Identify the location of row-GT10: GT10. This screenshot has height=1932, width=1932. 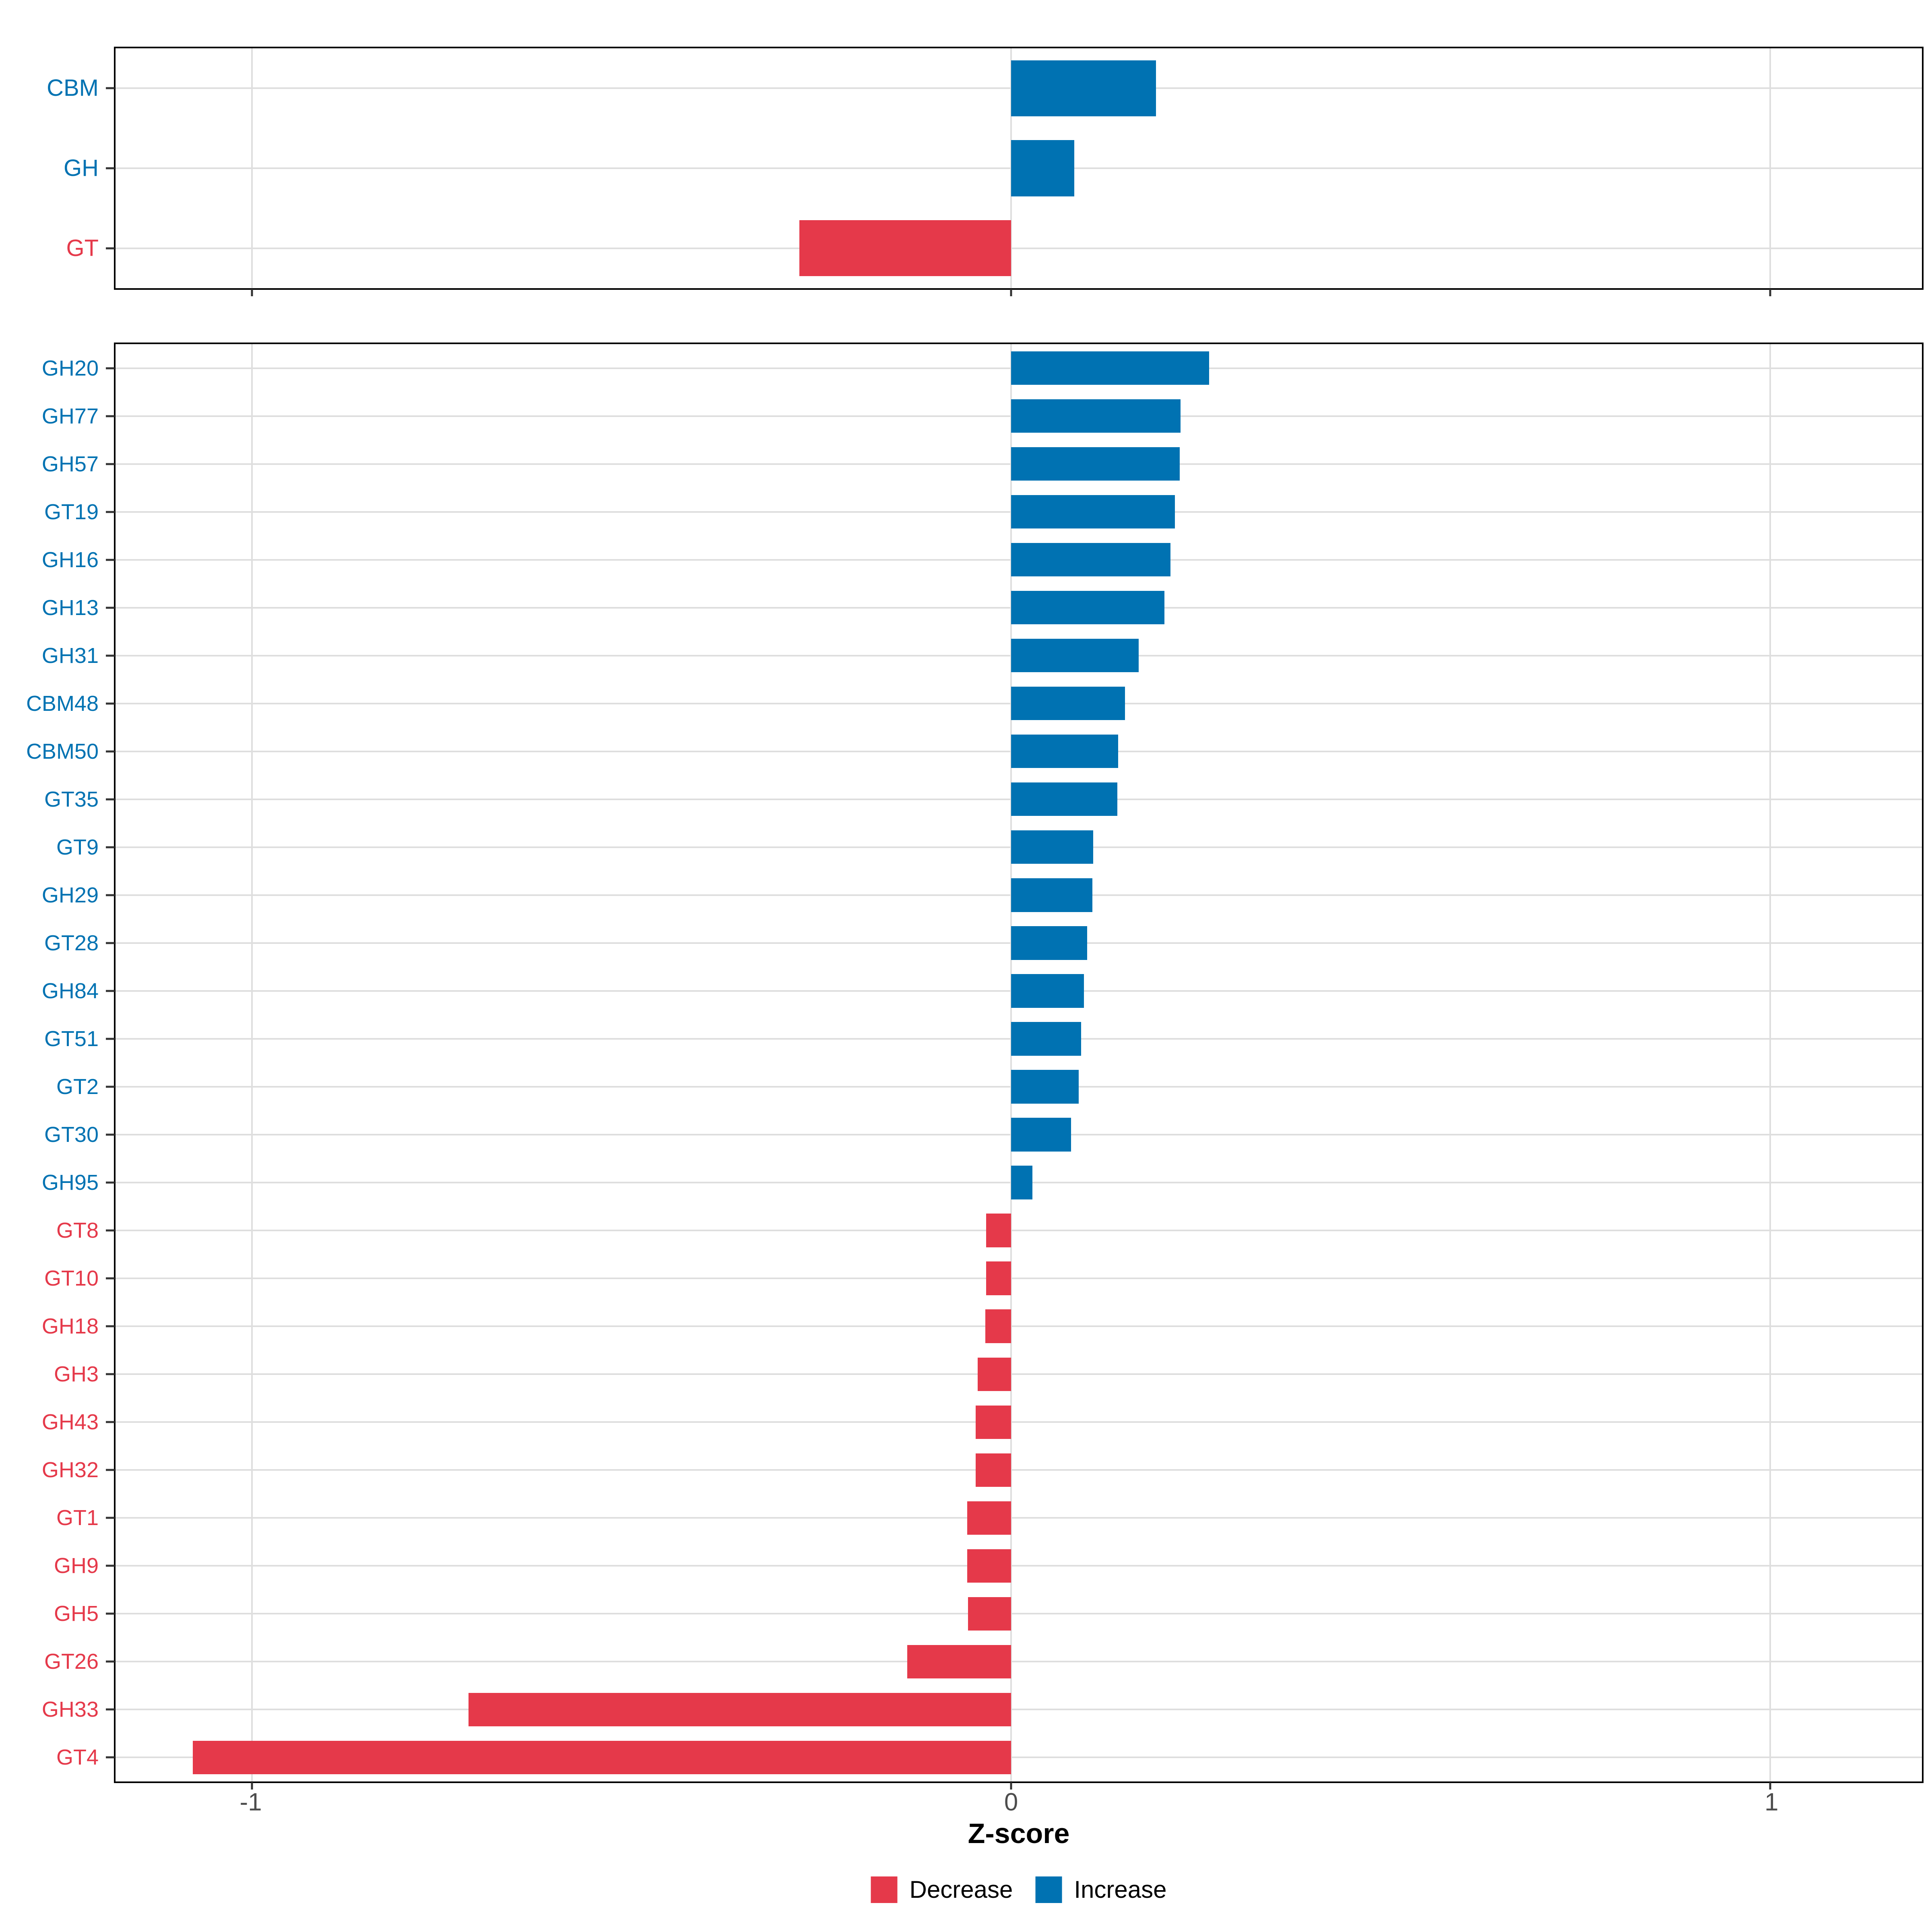
(983, 1278).